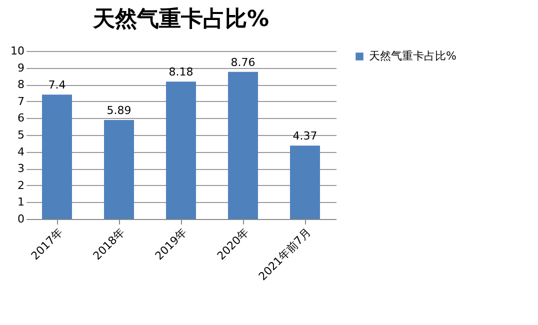 The width and height of the screenshot is (538, 325). Describe the element at coordinates (21, 219) in the screenshot. I see `y-tick-label: 0` at that location.